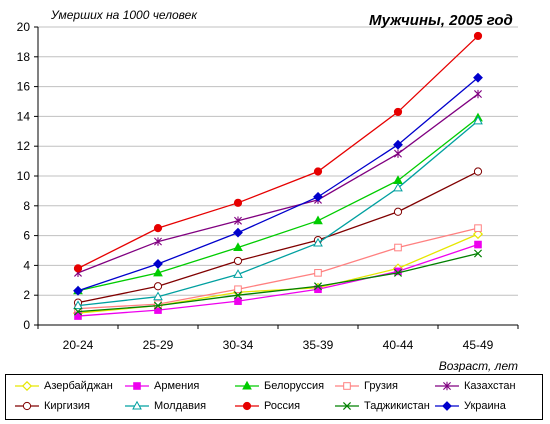 This screenshot has height=424, width=550. Describe the element at coordinates (278, 345) in the screenshot. I see `x-tick-labels: 20-24 25-29 30-34 35-39 40-44 45-49` at that location.